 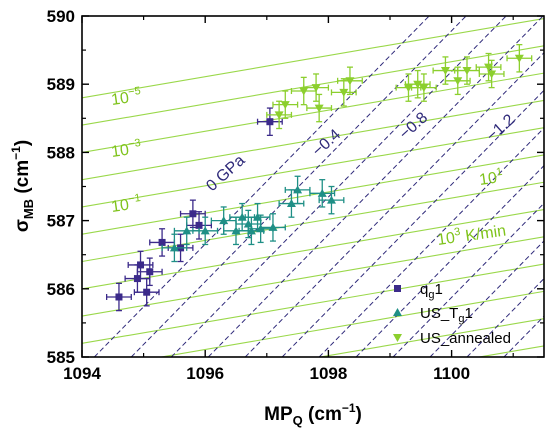 I want to click on pressure-label-m1.2: −1.2, so click(x=500, y=128).